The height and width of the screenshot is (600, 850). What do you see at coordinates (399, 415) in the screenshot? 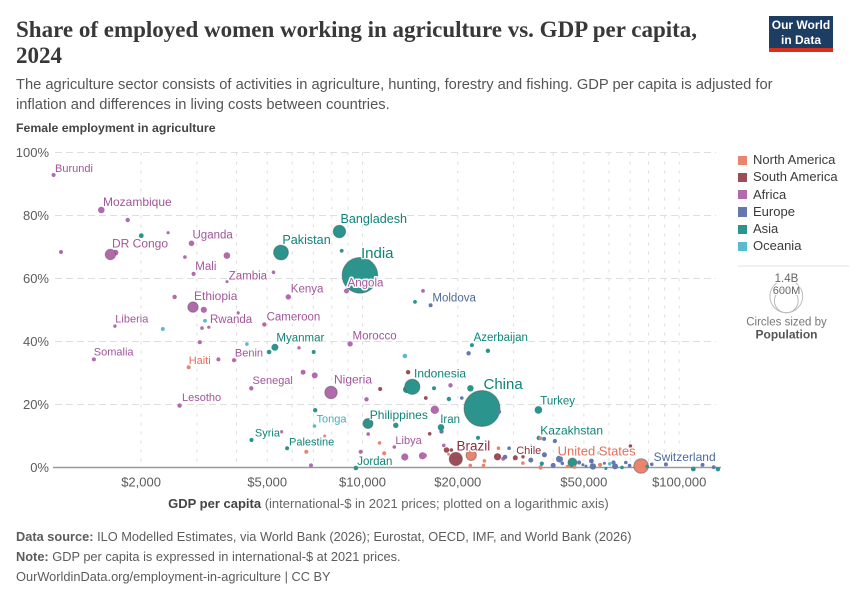
I see `svg-text: Philippines` at bounding box center [399, 415].